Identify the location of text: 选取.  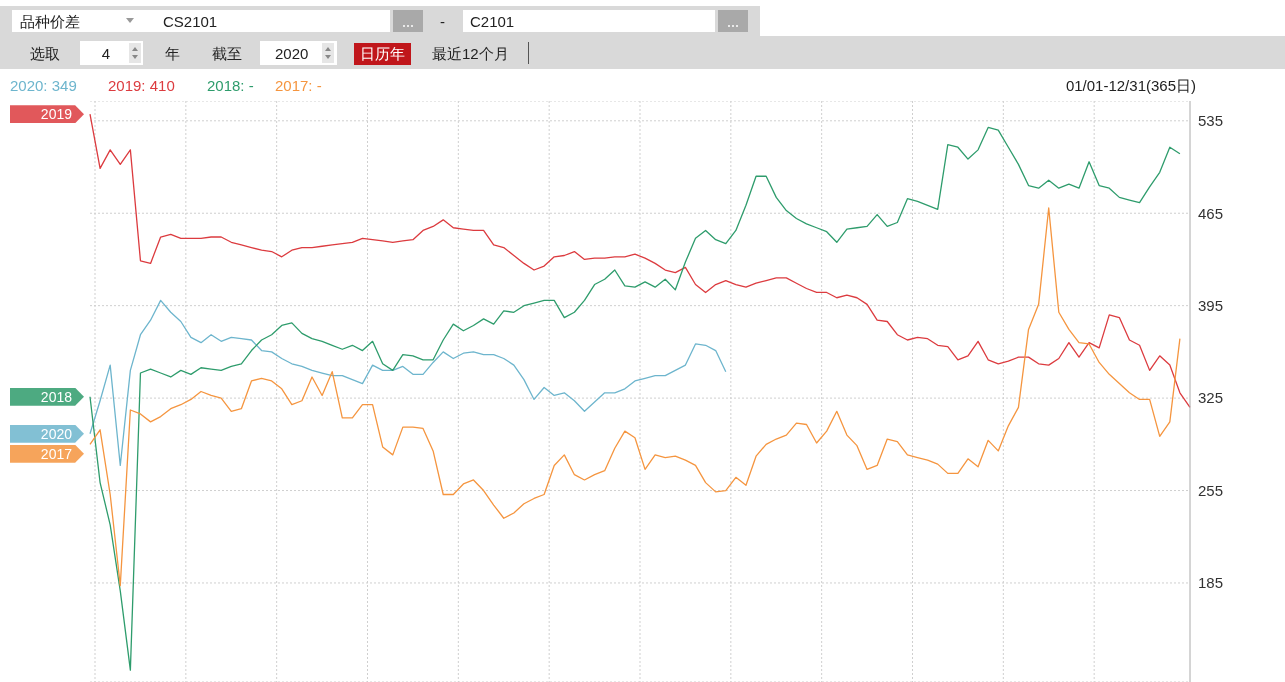
(45, 54).